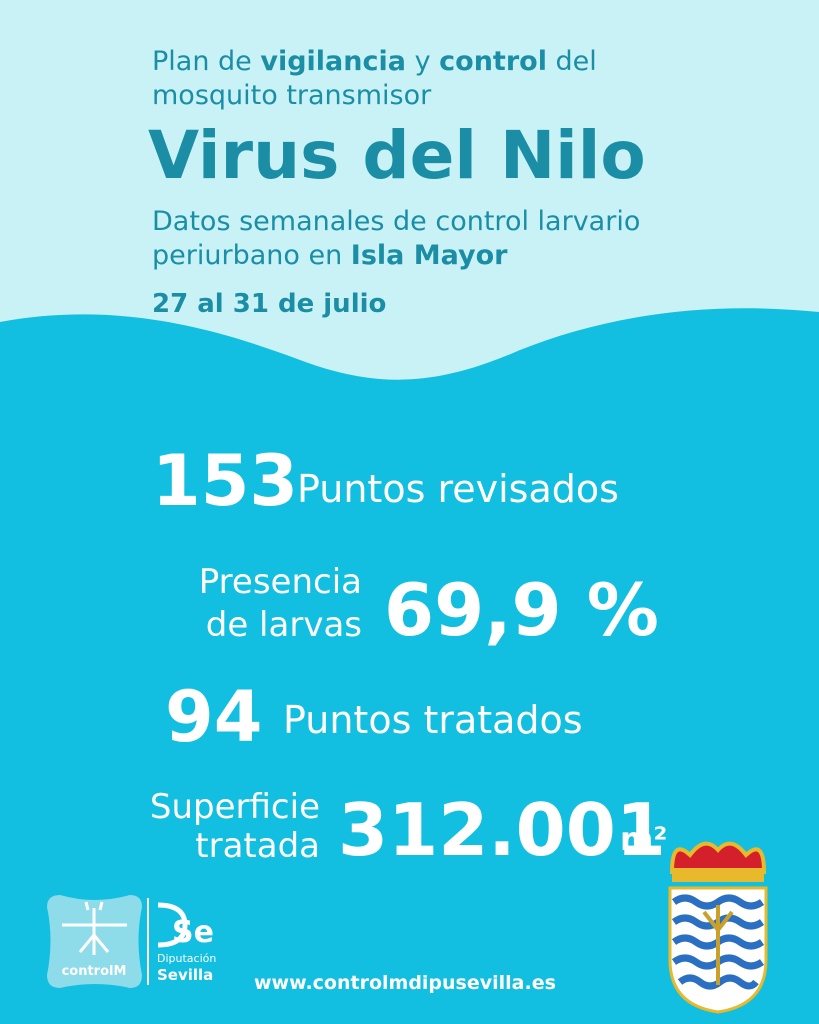 The image size is (819, 1024). Describe the element at coordinates (94, 928) in the screenshot. I see `mosquito-icon` at that location.